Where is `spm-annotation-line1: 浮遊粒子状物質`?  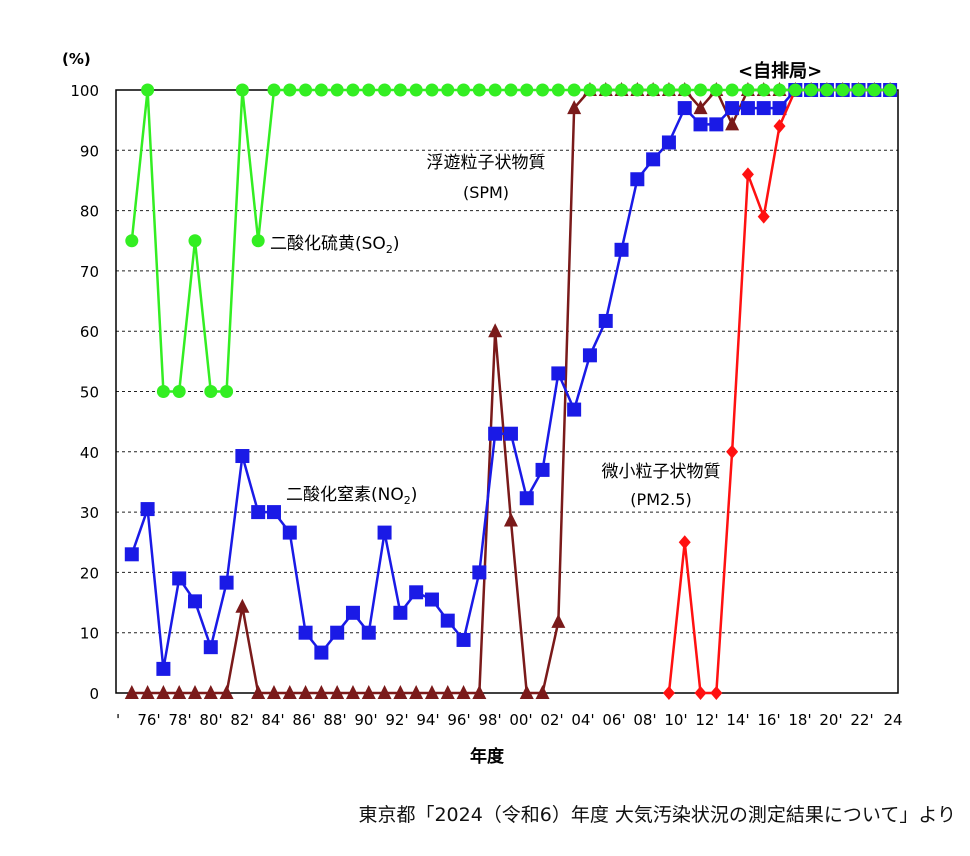 spm-annotation-line1: 浮遊粒子状物質 is located at coordinates (486, 163).